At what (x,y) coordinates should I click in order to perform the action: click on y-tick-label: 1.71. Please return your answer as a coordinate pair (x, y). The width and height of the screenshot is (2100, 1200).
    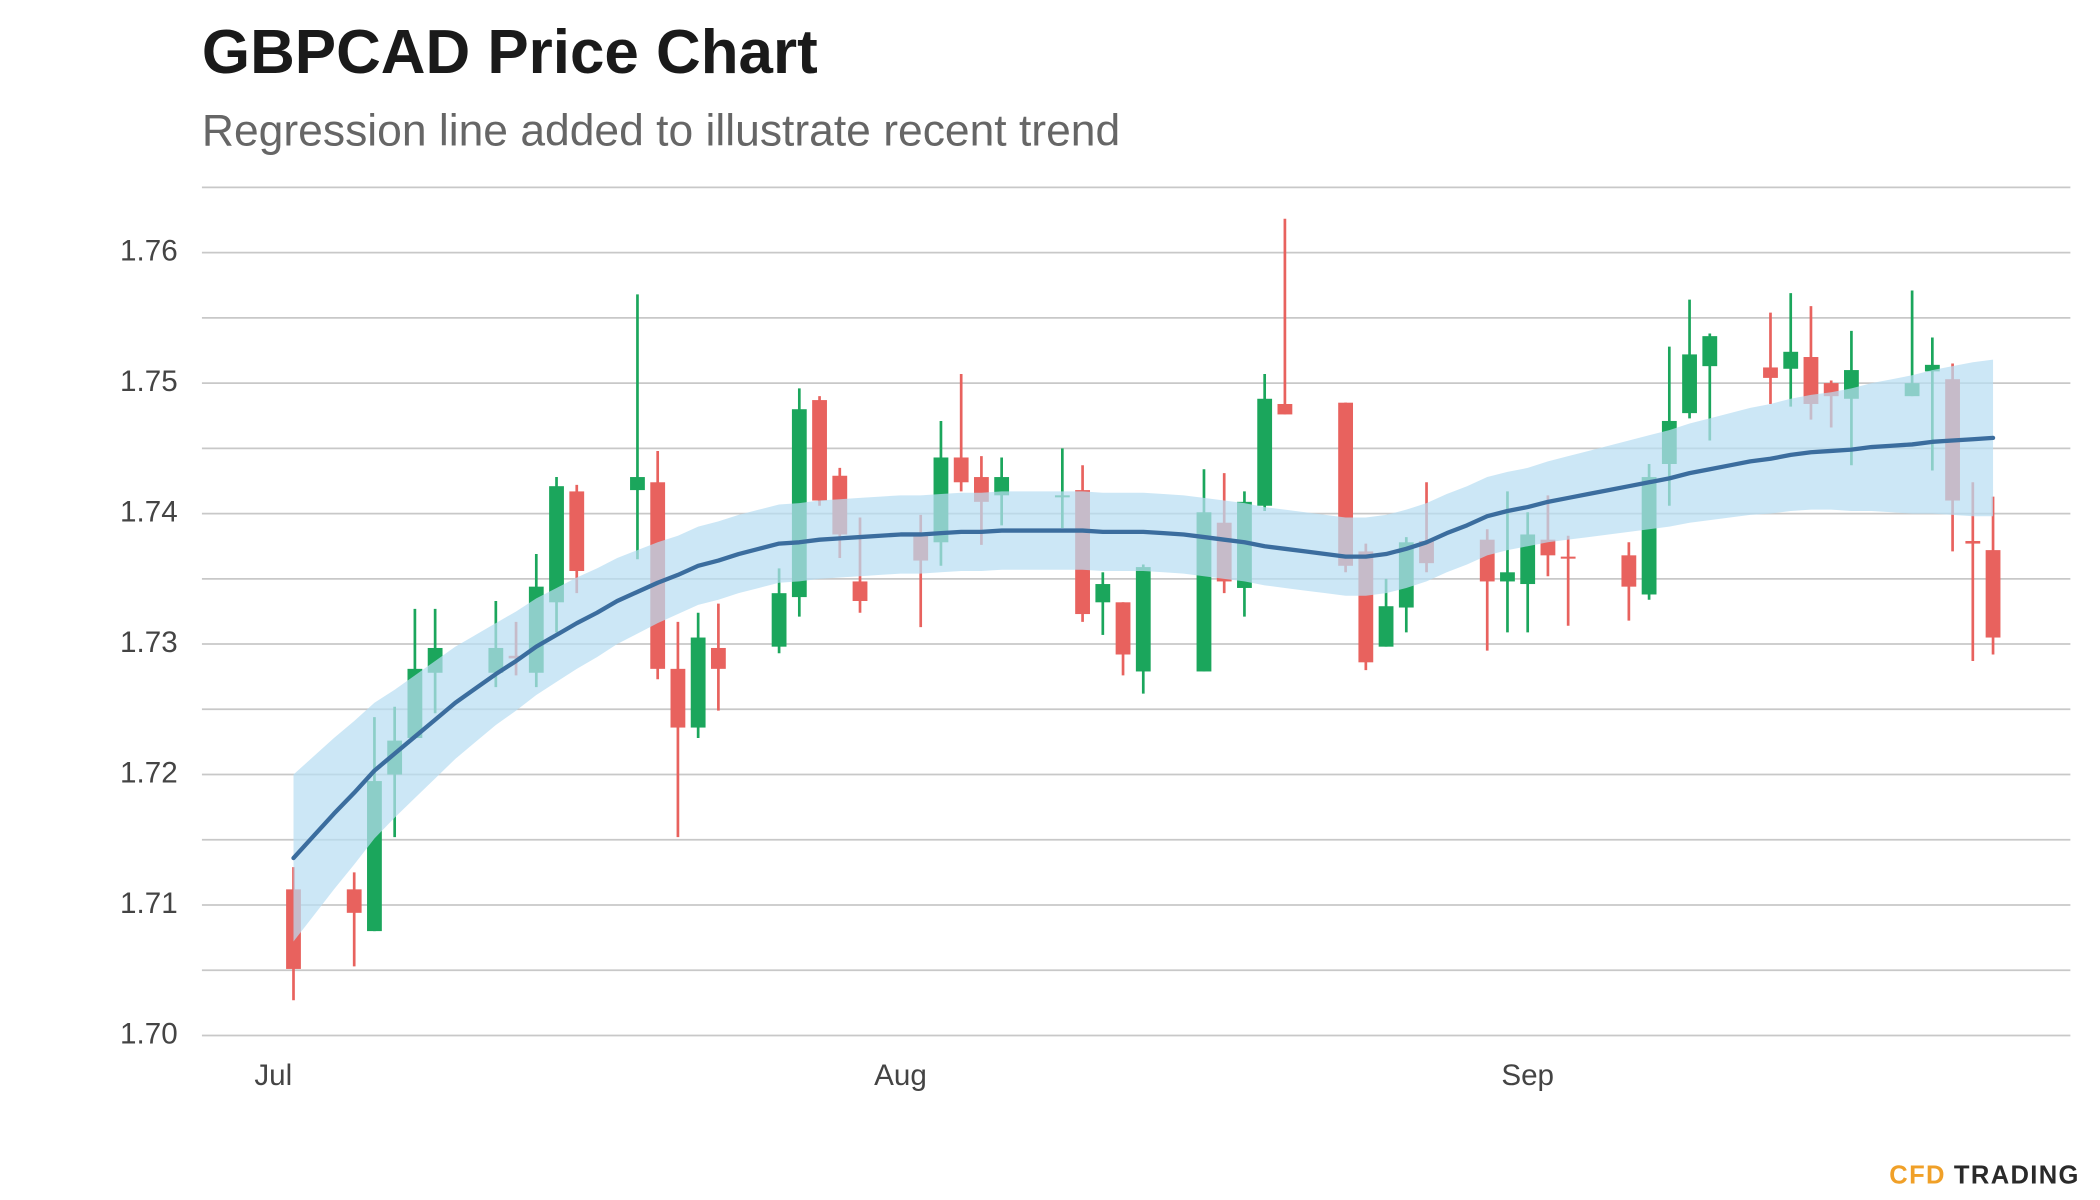
    Looking at the image, I should click on (149, 903).